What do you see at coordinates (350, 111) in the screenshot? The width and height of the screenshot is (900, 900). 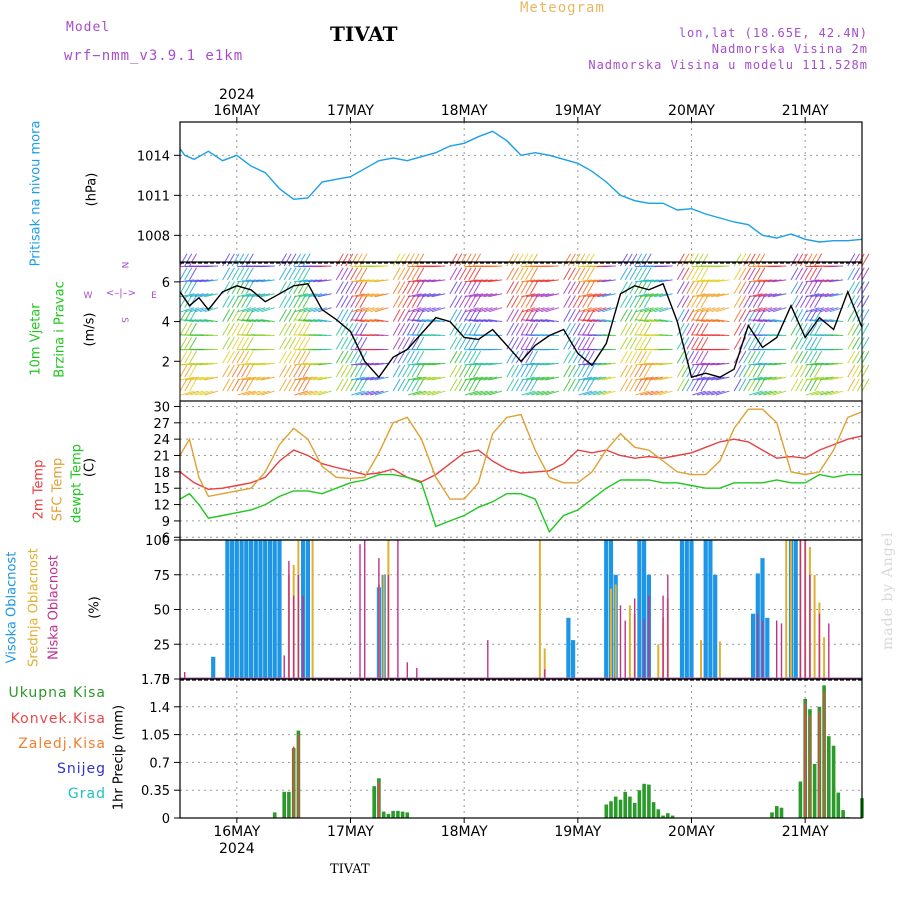 I see `top-date-label: 17MAY` at bounding box center [350, 111].